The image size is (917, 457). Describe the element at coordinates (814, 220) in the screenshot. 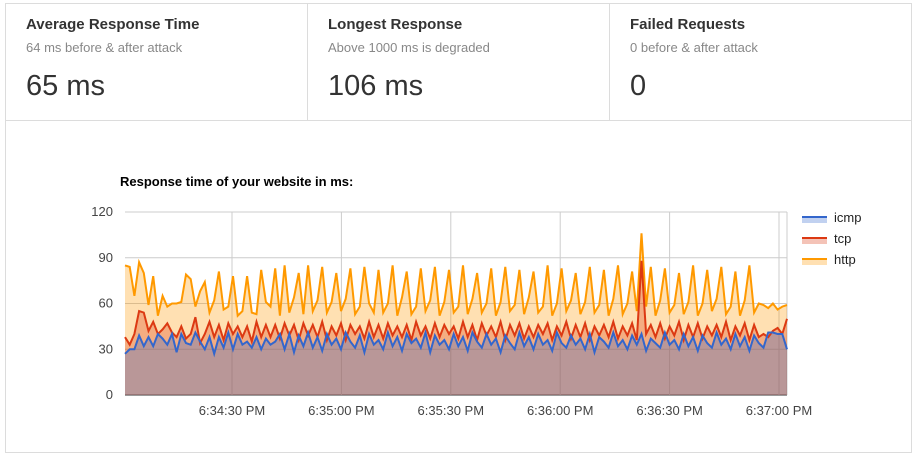

I see `legend-swatch-icmp` at that location.